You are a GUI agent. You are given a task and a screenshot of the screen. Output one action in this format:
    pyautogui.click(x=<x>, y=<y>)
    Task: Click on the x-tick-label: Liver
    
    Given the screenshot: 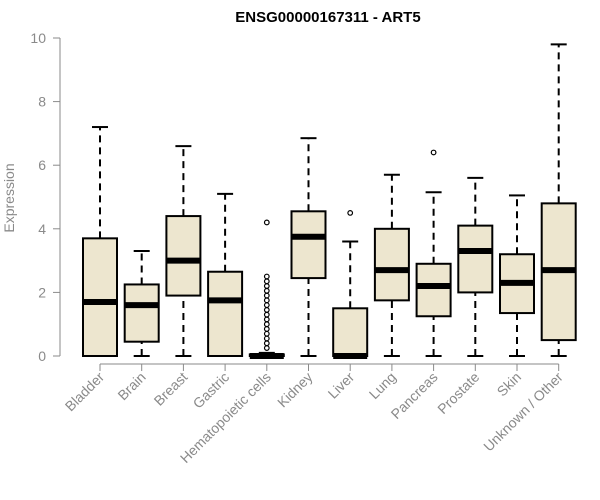 What is the action you would take?
    pyautogui.click(x=341, y=385)
    